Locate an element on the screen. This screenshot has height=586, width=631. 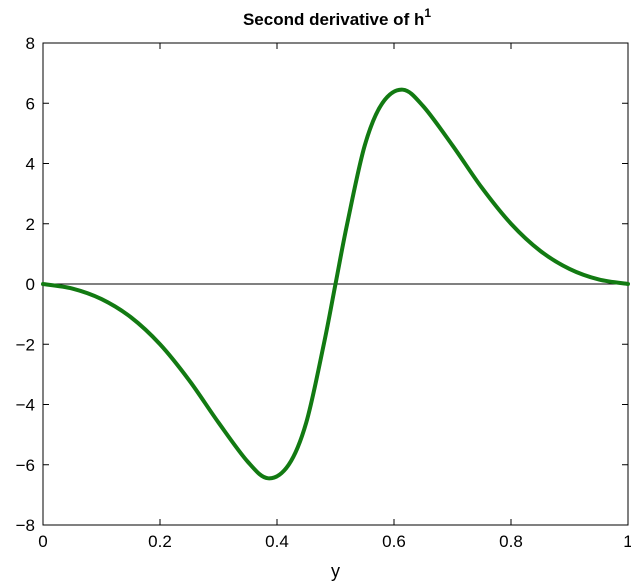
y-tick-label: 8 is located at coordinates (30, 43).